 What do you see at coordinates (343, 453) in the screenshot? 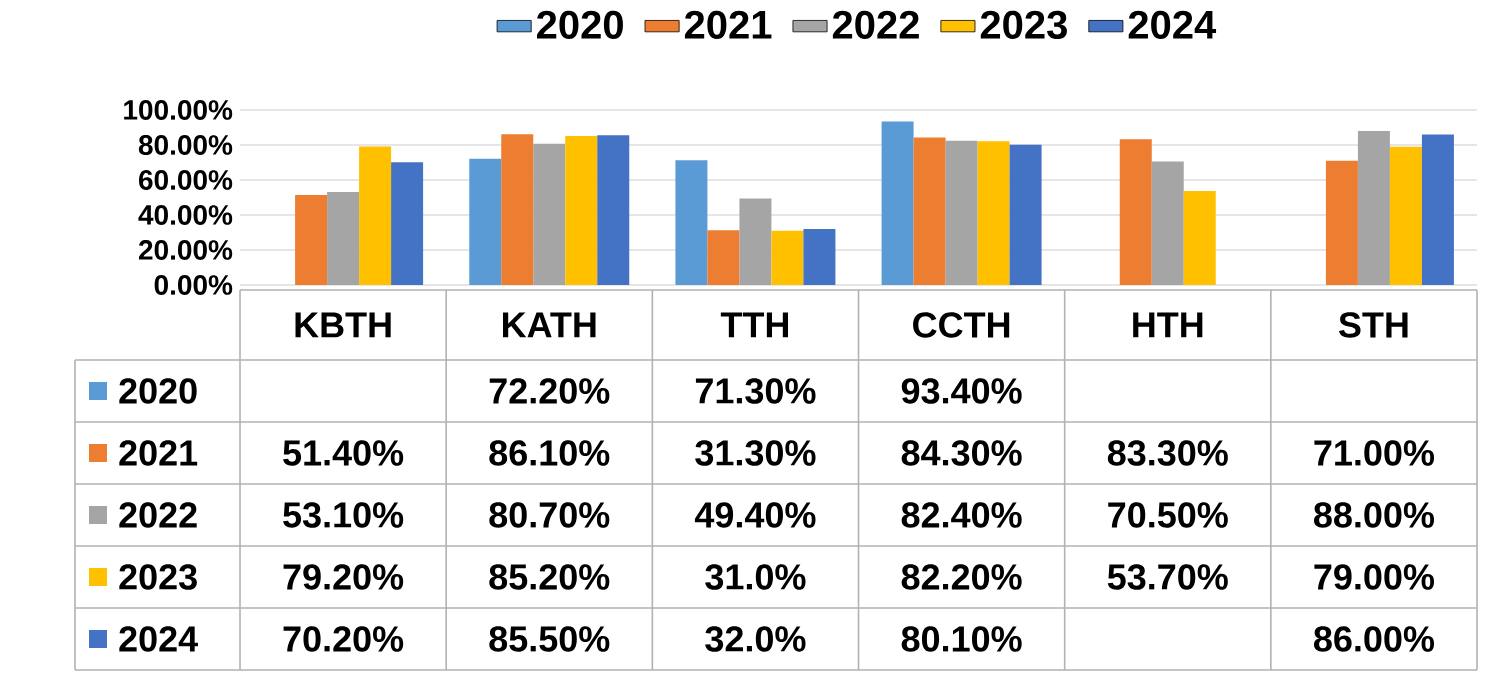
I see `data-label: 51.40%` at bounding box center [343, 453].